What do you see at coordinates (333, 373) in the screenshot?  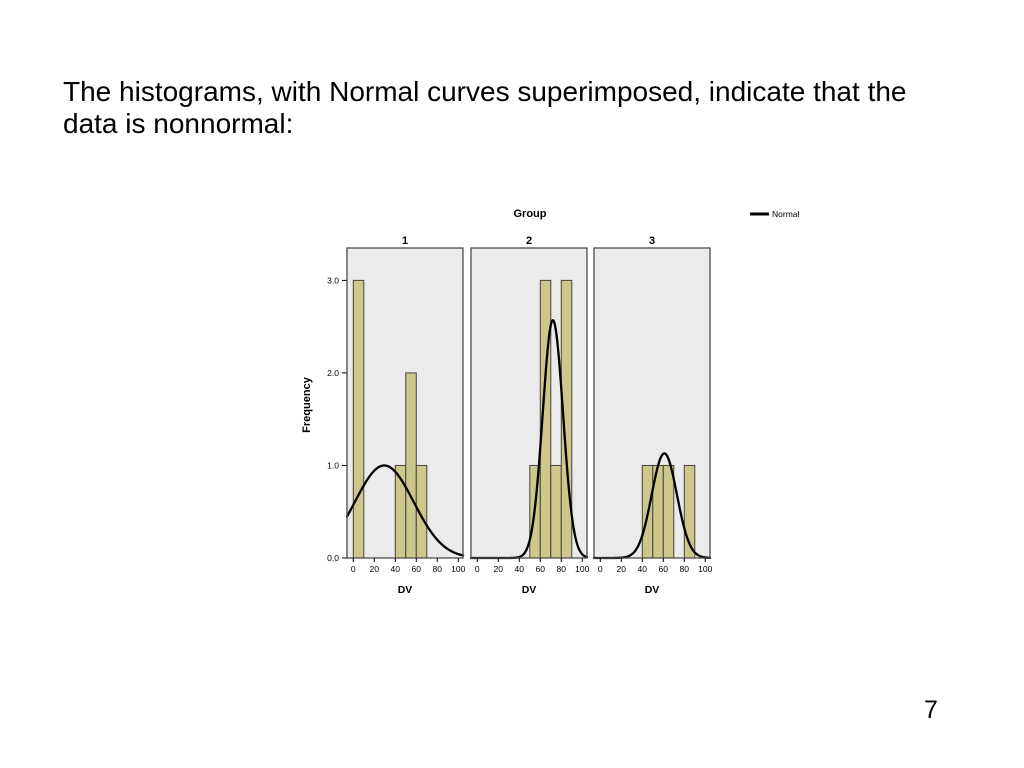 I see `y-tick-label: 2.0` at bounding box center [333, 373].